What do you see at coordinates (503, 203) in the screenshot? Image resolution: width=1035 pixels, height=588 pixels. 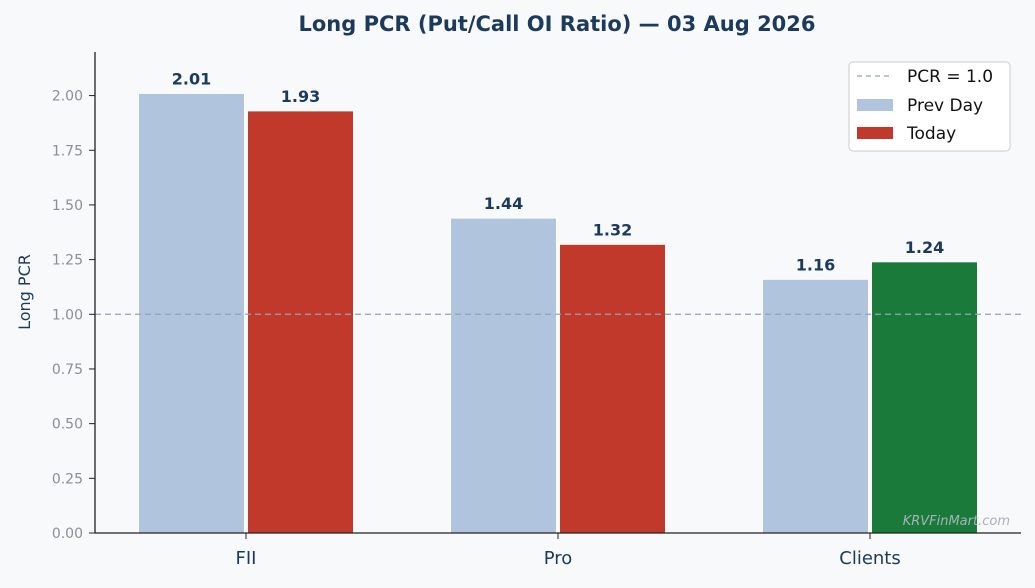 I see `data-label: 1.44` at bounding box center [503, 203].